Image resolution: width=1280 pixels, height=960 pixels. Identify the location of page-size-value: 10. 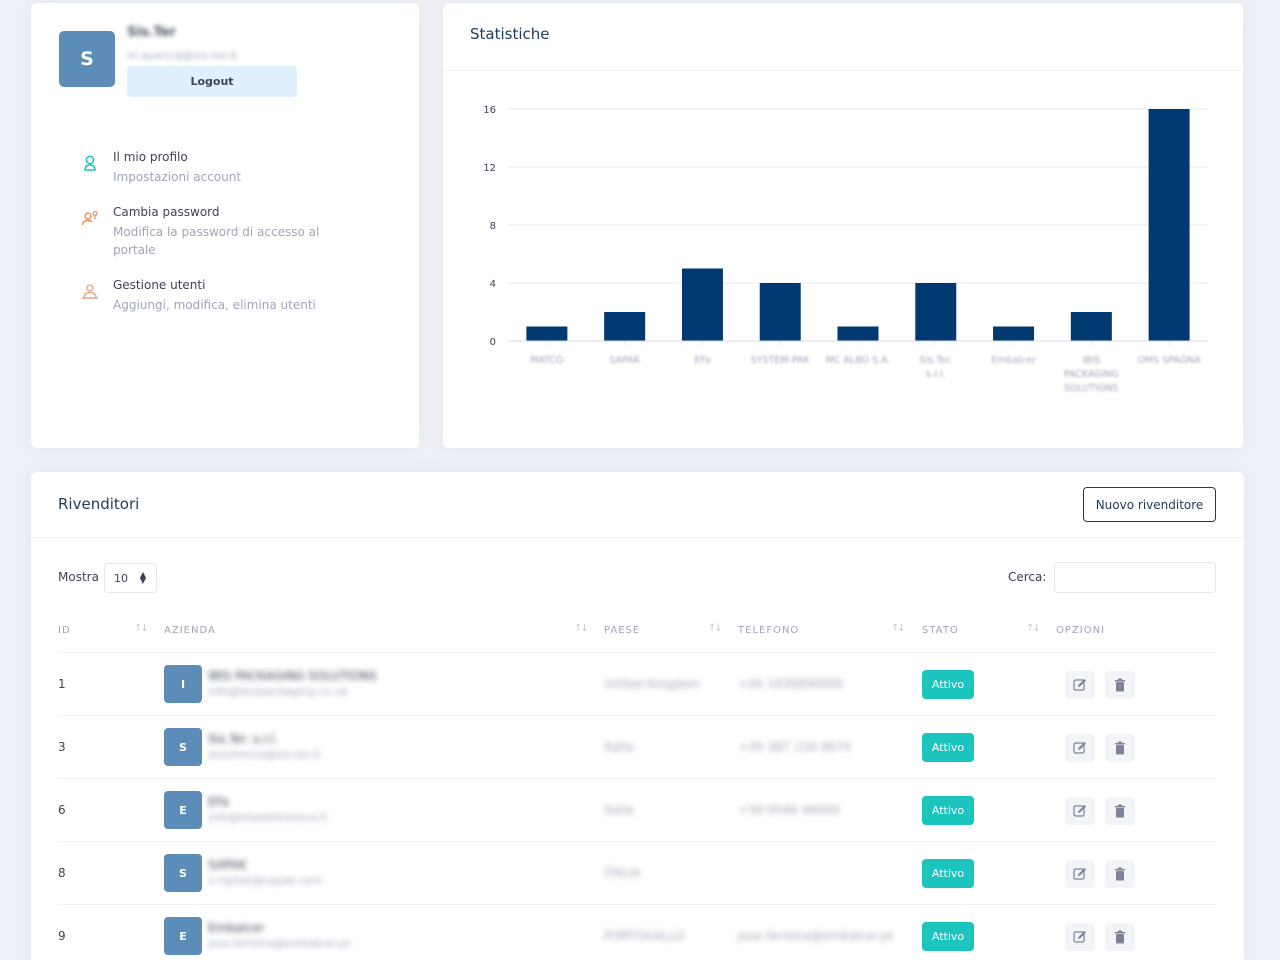
(121, 578).